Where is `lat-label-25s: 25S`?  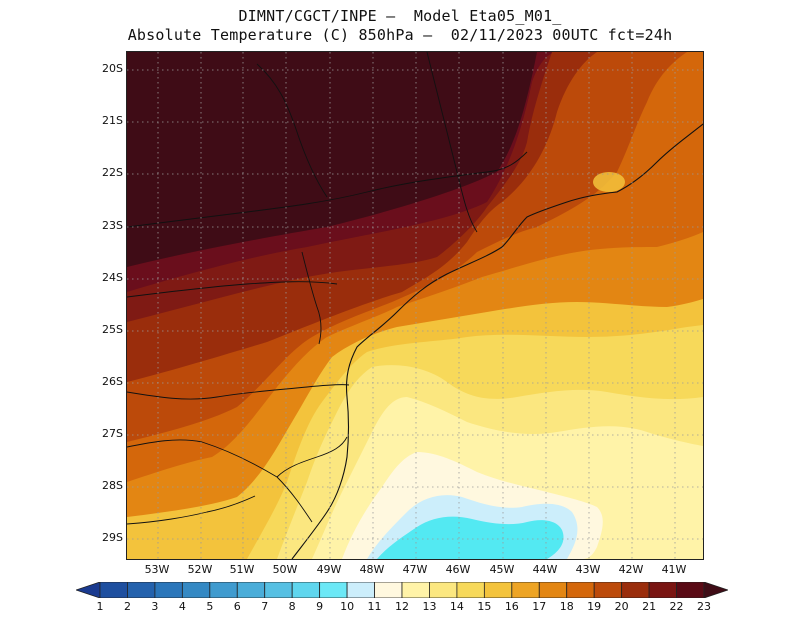
lat-label-25s: 25S is located at coordinates (112, 329).